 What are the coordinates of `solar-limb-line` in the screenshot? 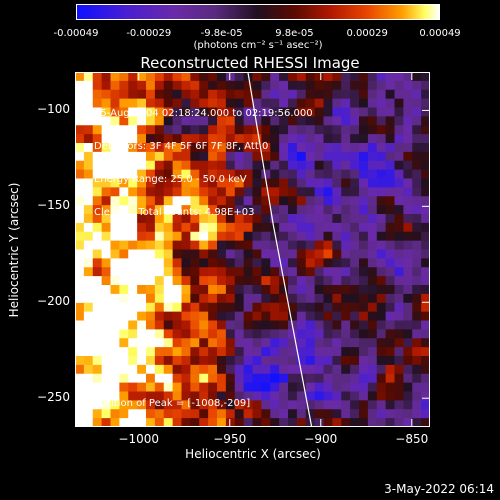 It's located at (280, 249).